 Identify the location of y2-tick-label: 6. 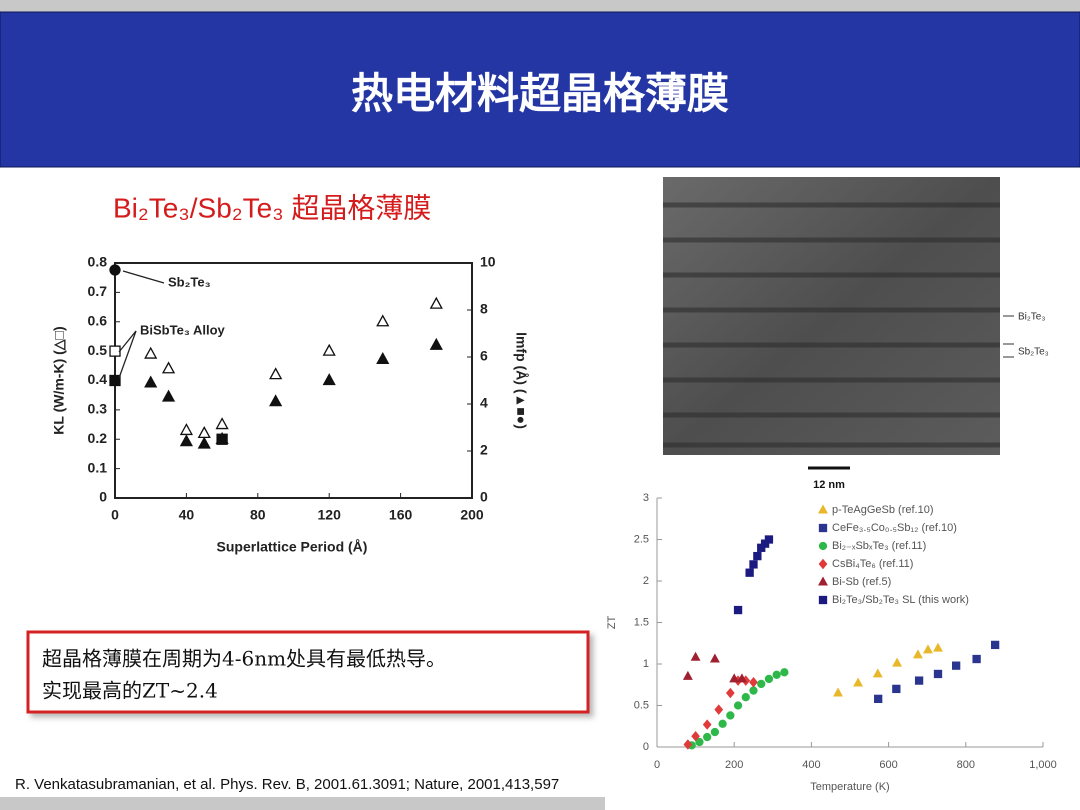
(484, 356).